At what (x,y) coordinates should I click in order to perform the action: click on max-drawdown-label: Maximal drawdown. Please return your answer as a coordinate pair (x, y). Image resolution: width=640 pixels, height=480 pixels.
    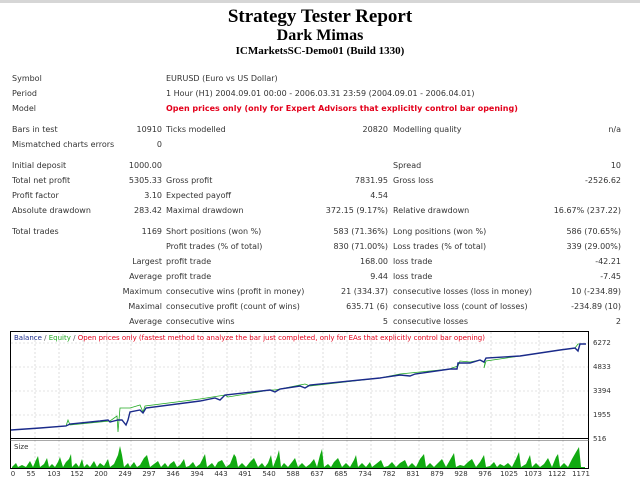
    Looking at the image, I should click on (205, 210).